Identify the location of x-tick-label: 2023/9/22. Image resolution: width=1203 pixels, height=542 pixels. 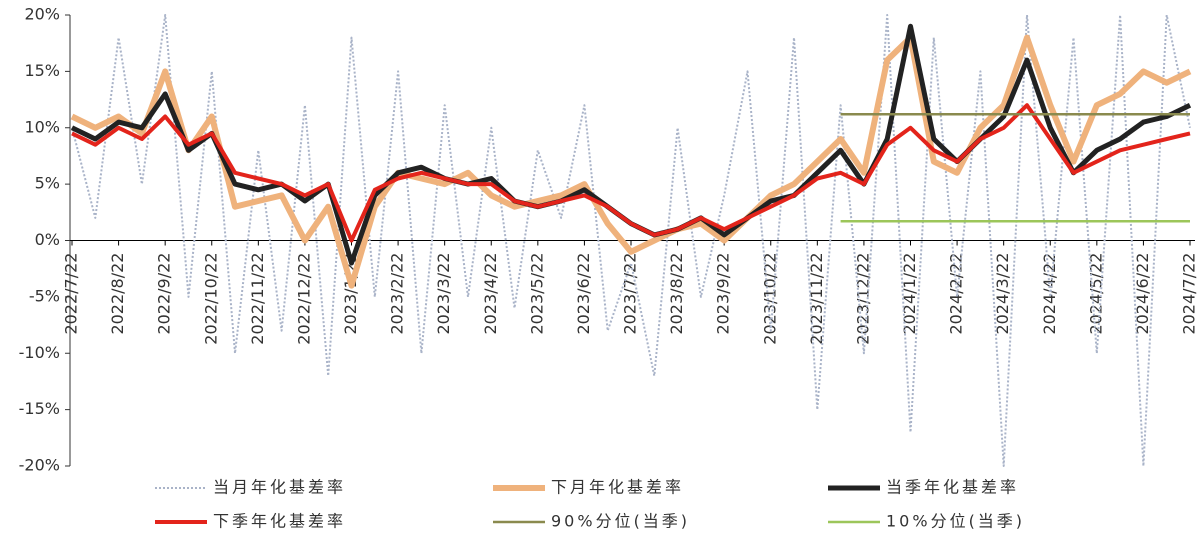
(723, 294).